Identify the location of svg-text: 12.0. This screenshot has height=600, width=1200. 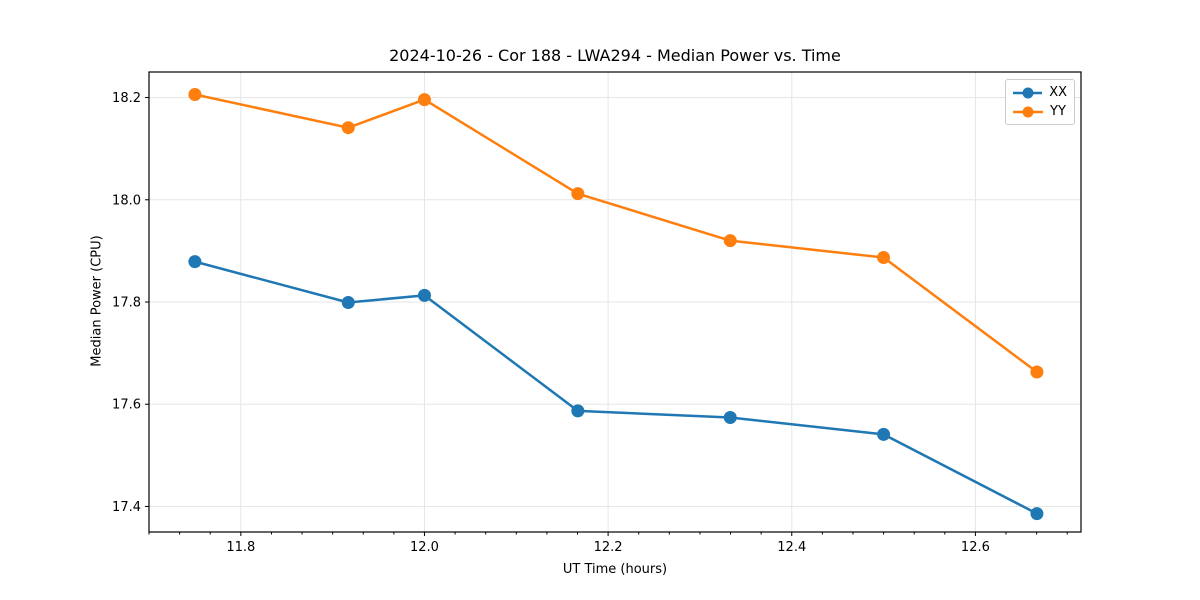
(424, 547).